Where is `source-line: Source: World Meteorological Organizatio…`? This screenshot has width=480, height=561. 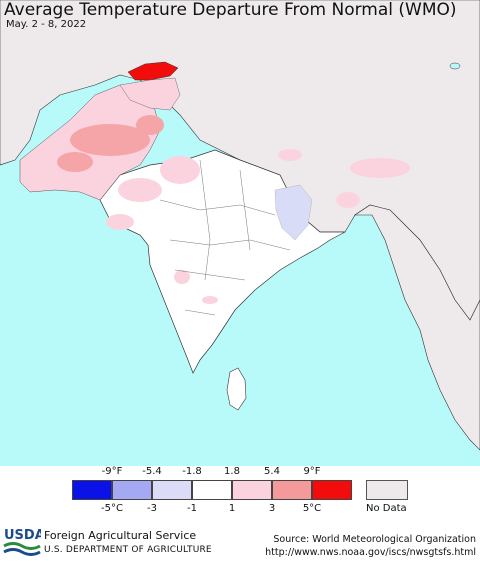
source-line: Source: World Meteorological Organizatio… is located at coordinates (374, 539).